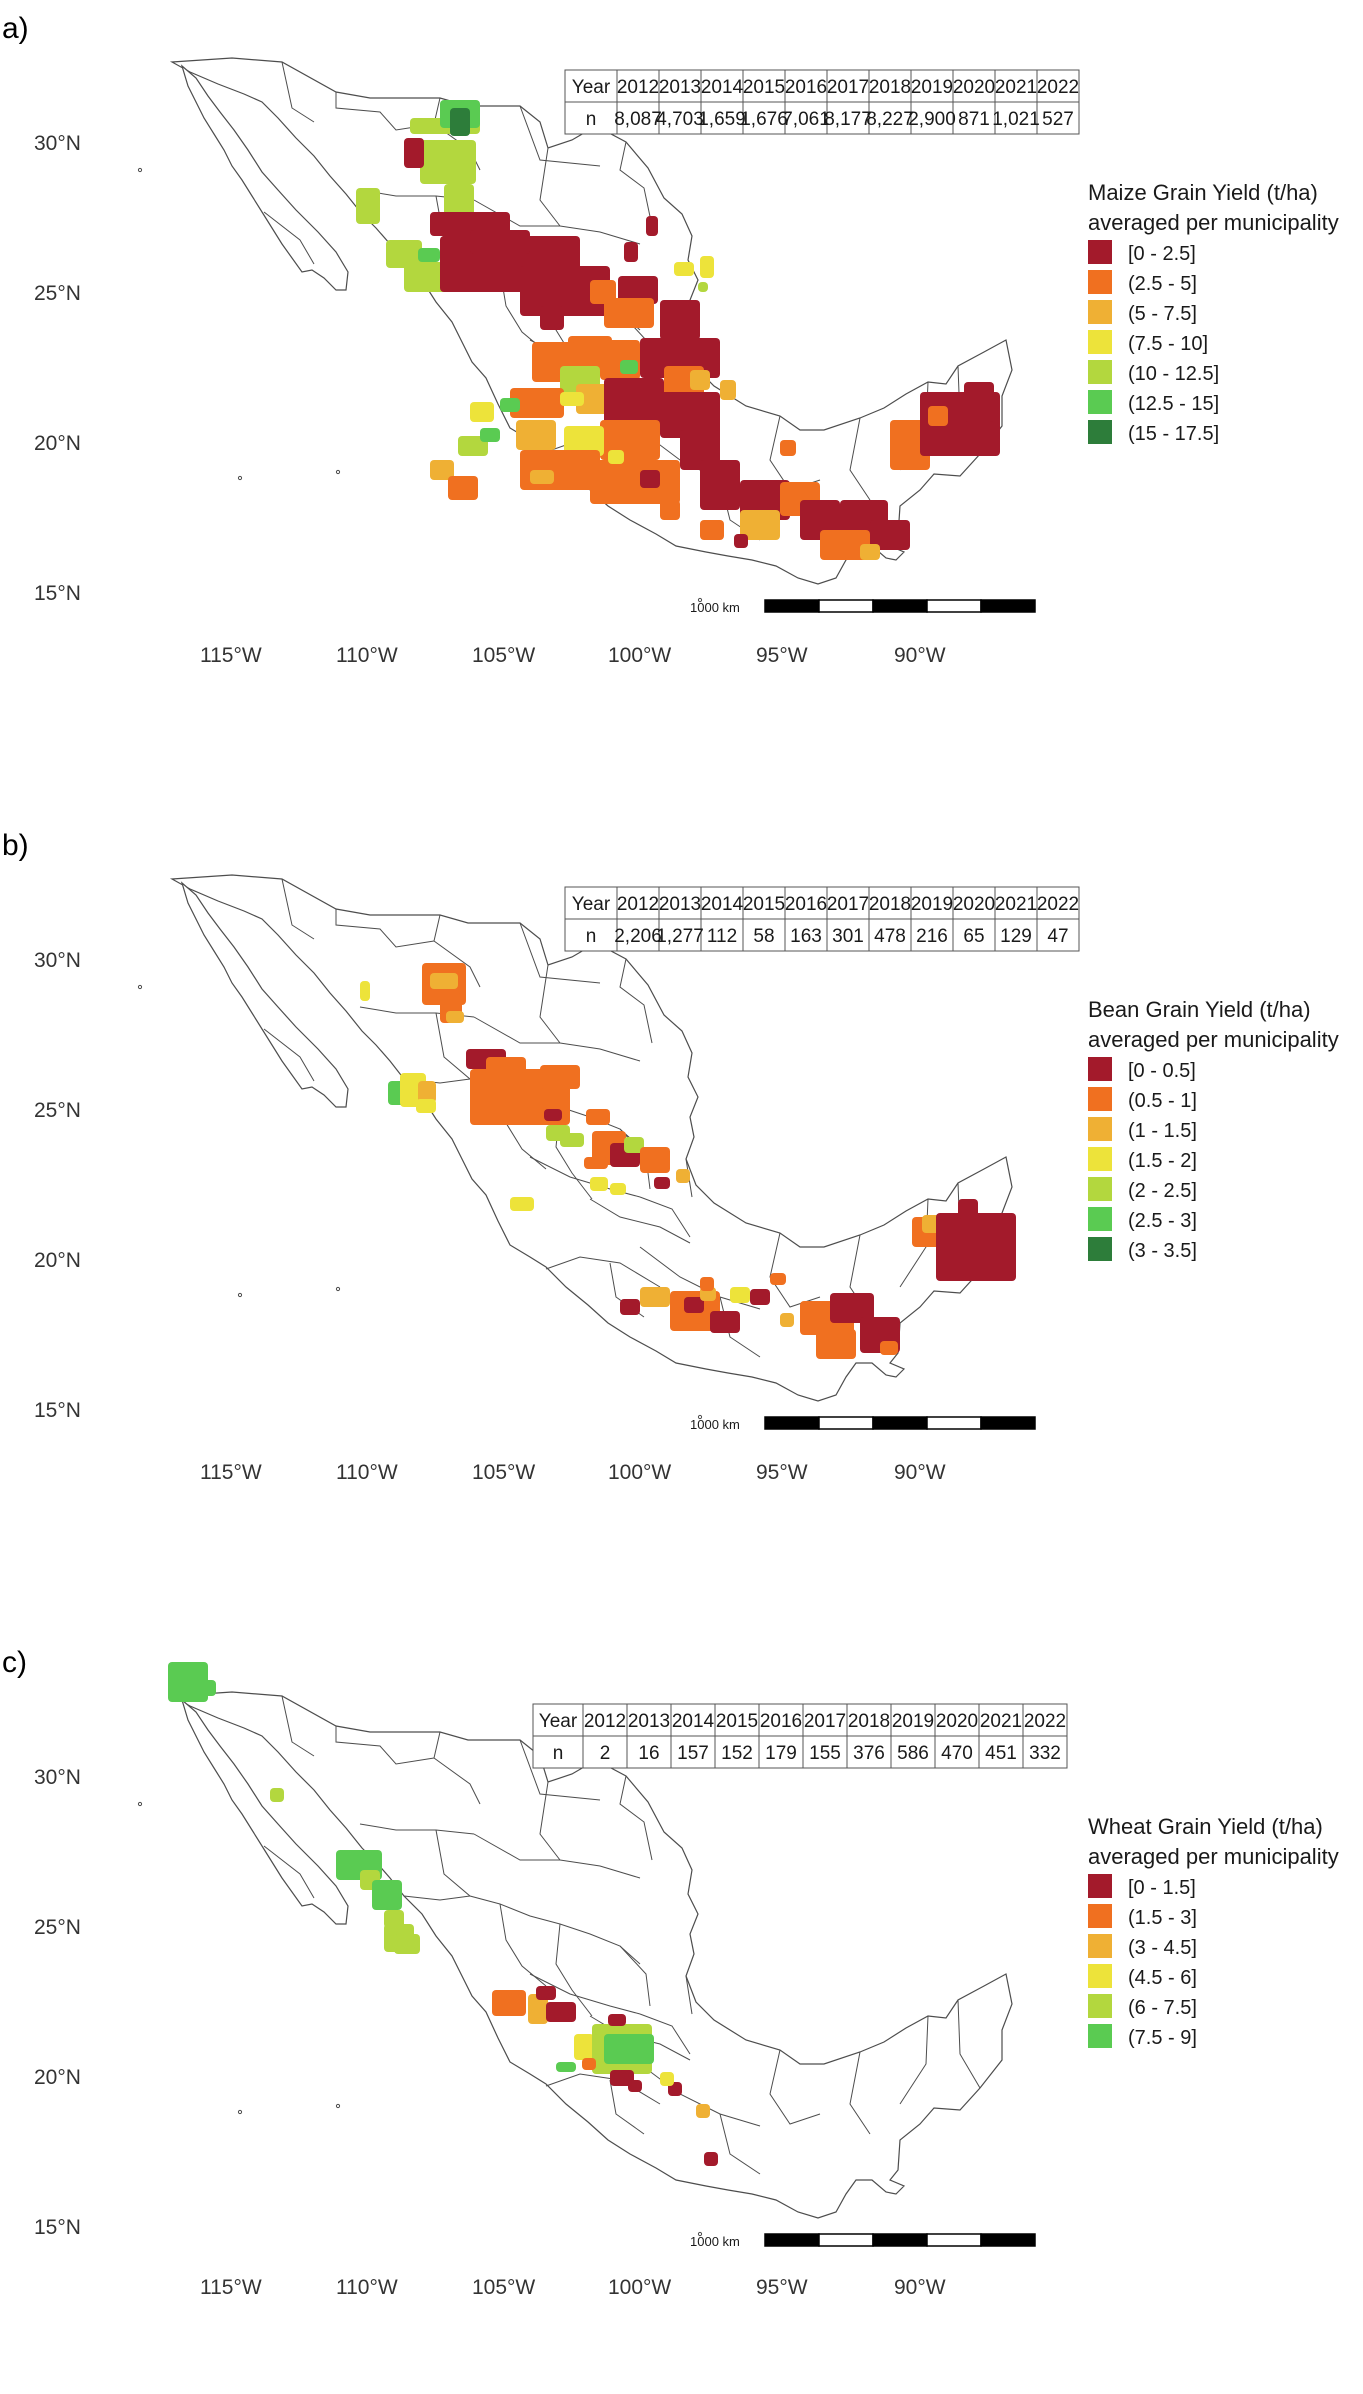 The width and height of the screenshot is (1363, 2394). Describe the element at coordinates (1162, 1251) in the screenshot. I see `legend-label: (3 - 3.5]` at that location.